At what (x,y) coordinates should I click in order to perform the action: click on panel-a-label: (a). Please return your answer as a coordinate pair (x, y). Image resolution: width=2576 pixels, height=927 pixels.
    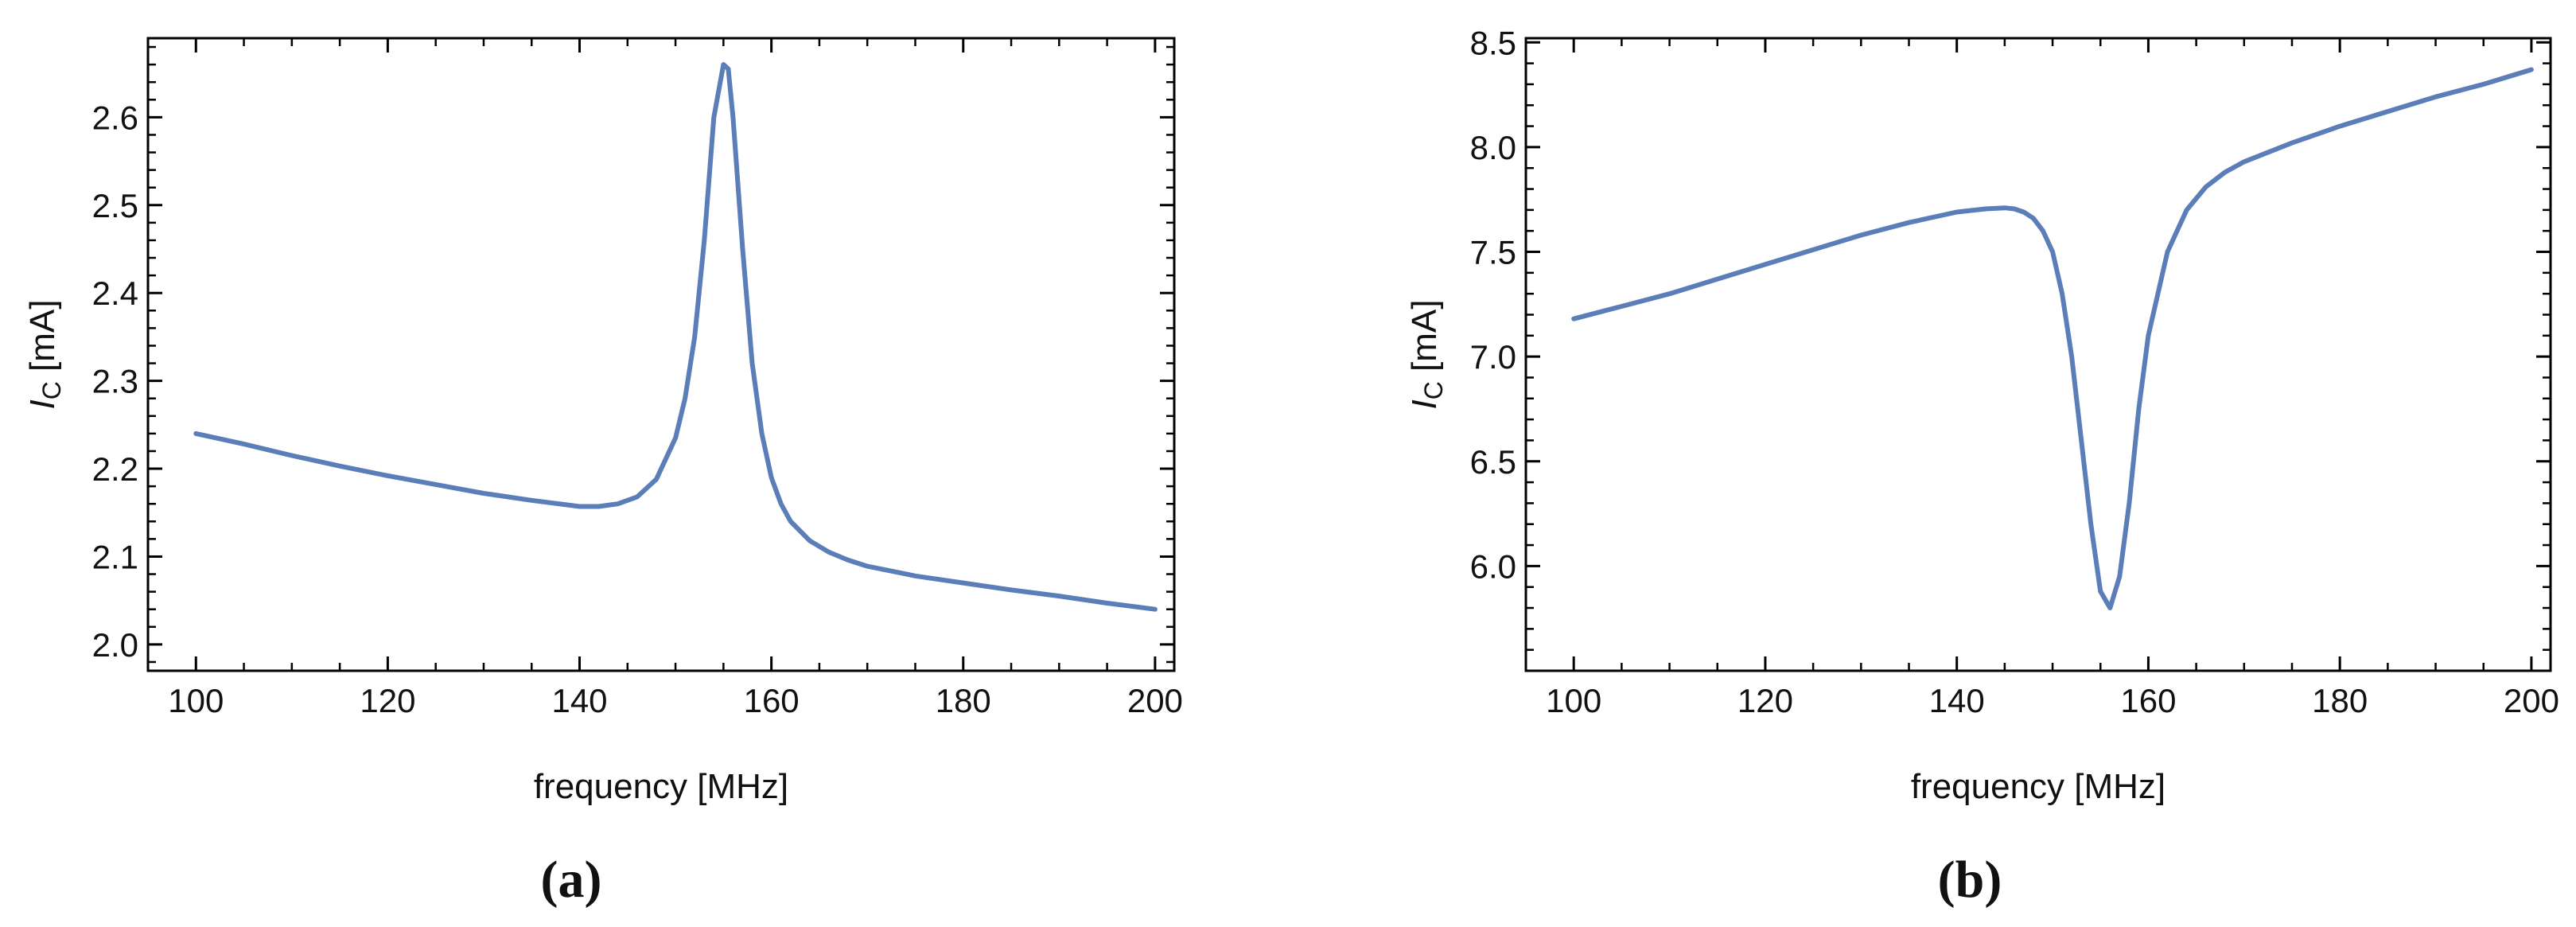
    Looking at the image, I should click on (572, 880).